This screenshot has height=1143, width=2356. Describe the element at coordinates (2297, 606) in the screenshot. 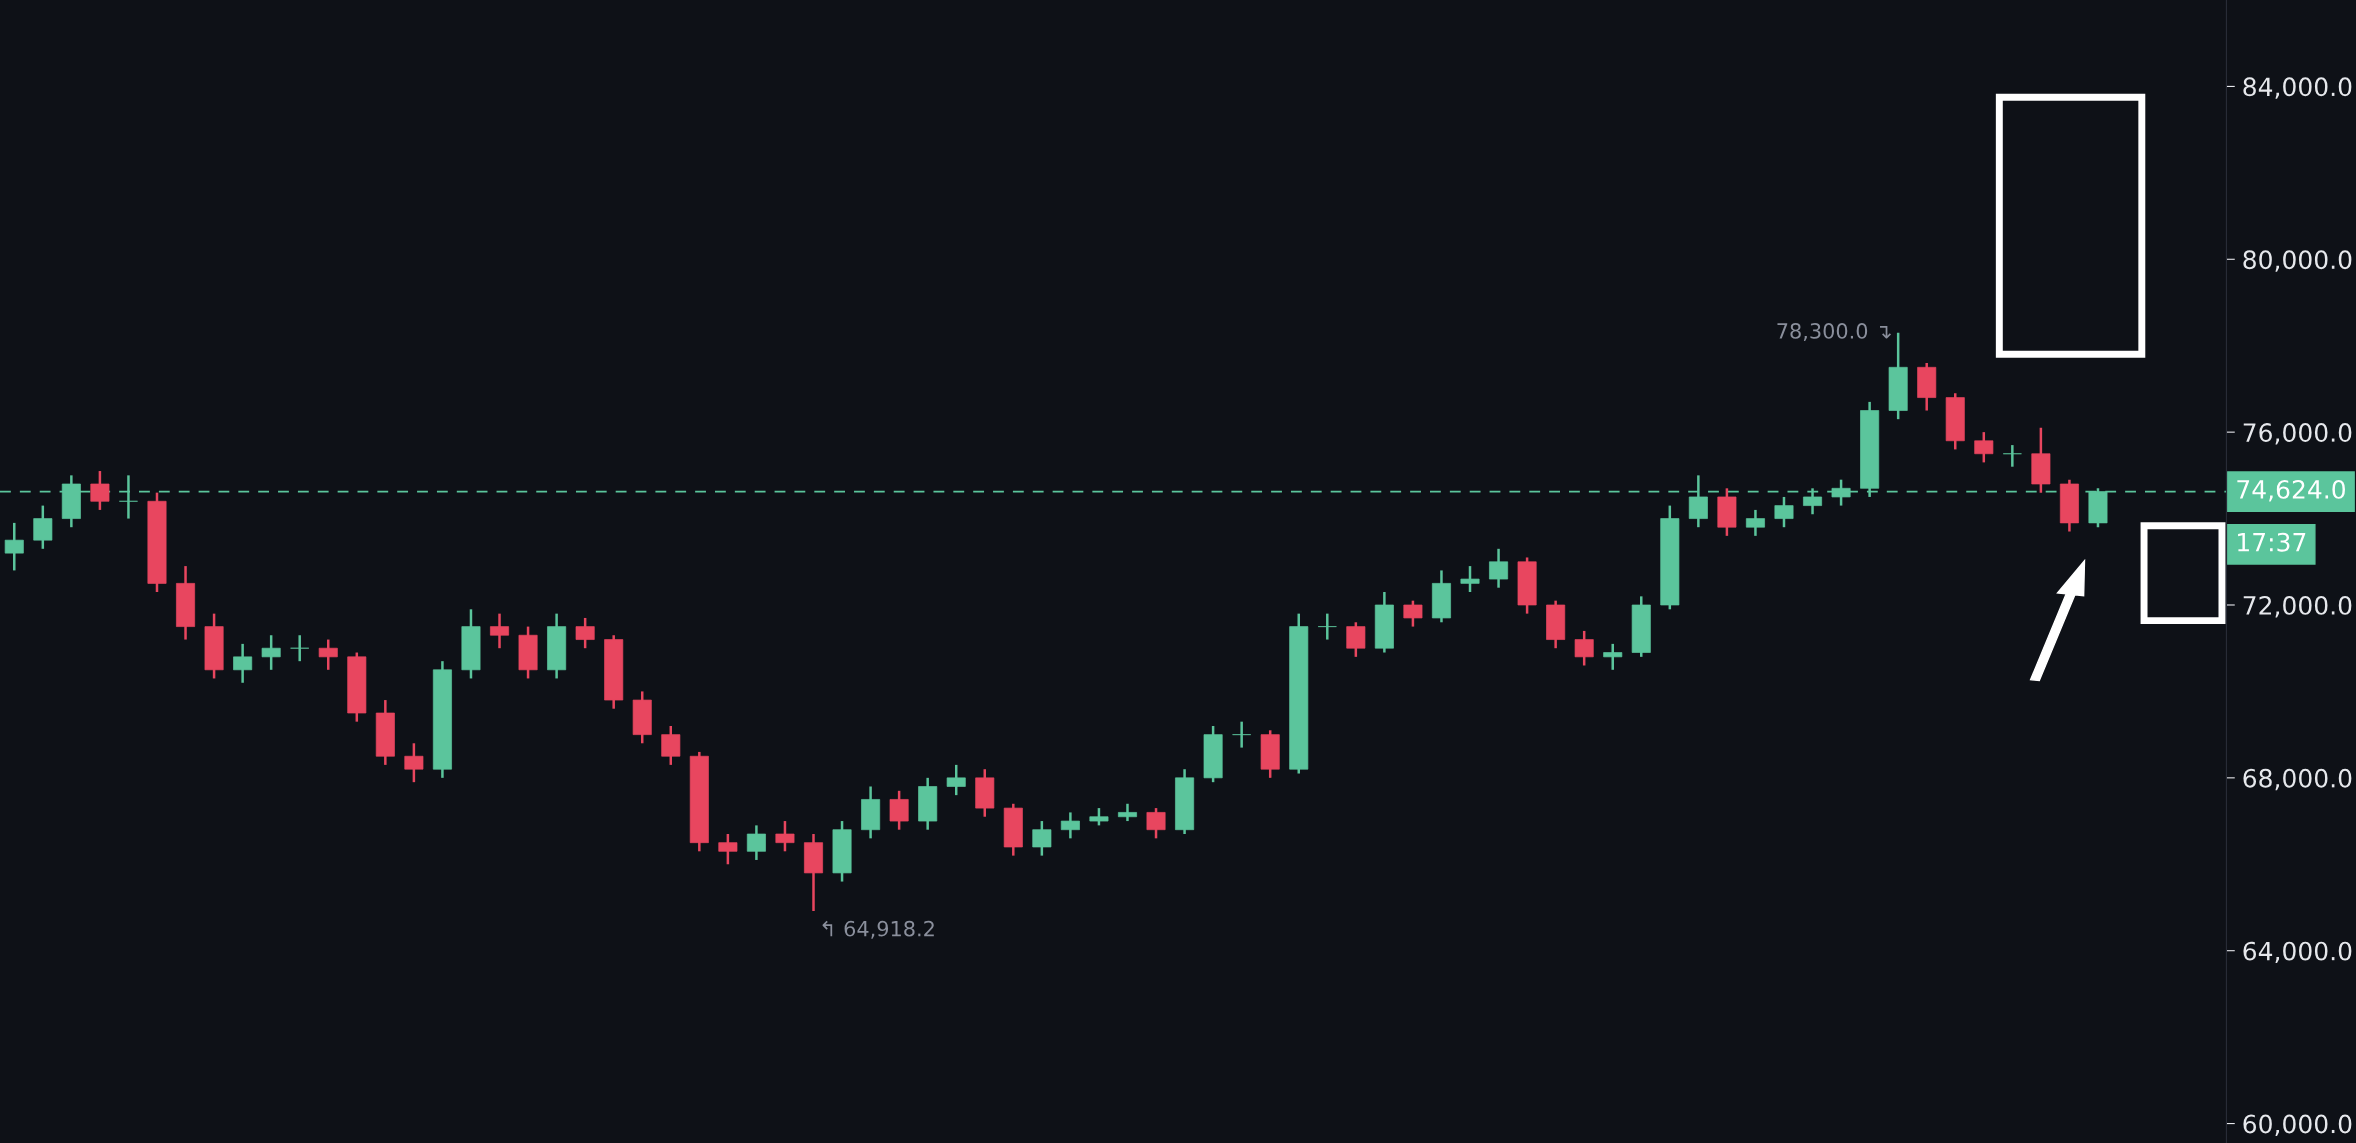

I see `y-tick-label: 72,000.0` at that location.